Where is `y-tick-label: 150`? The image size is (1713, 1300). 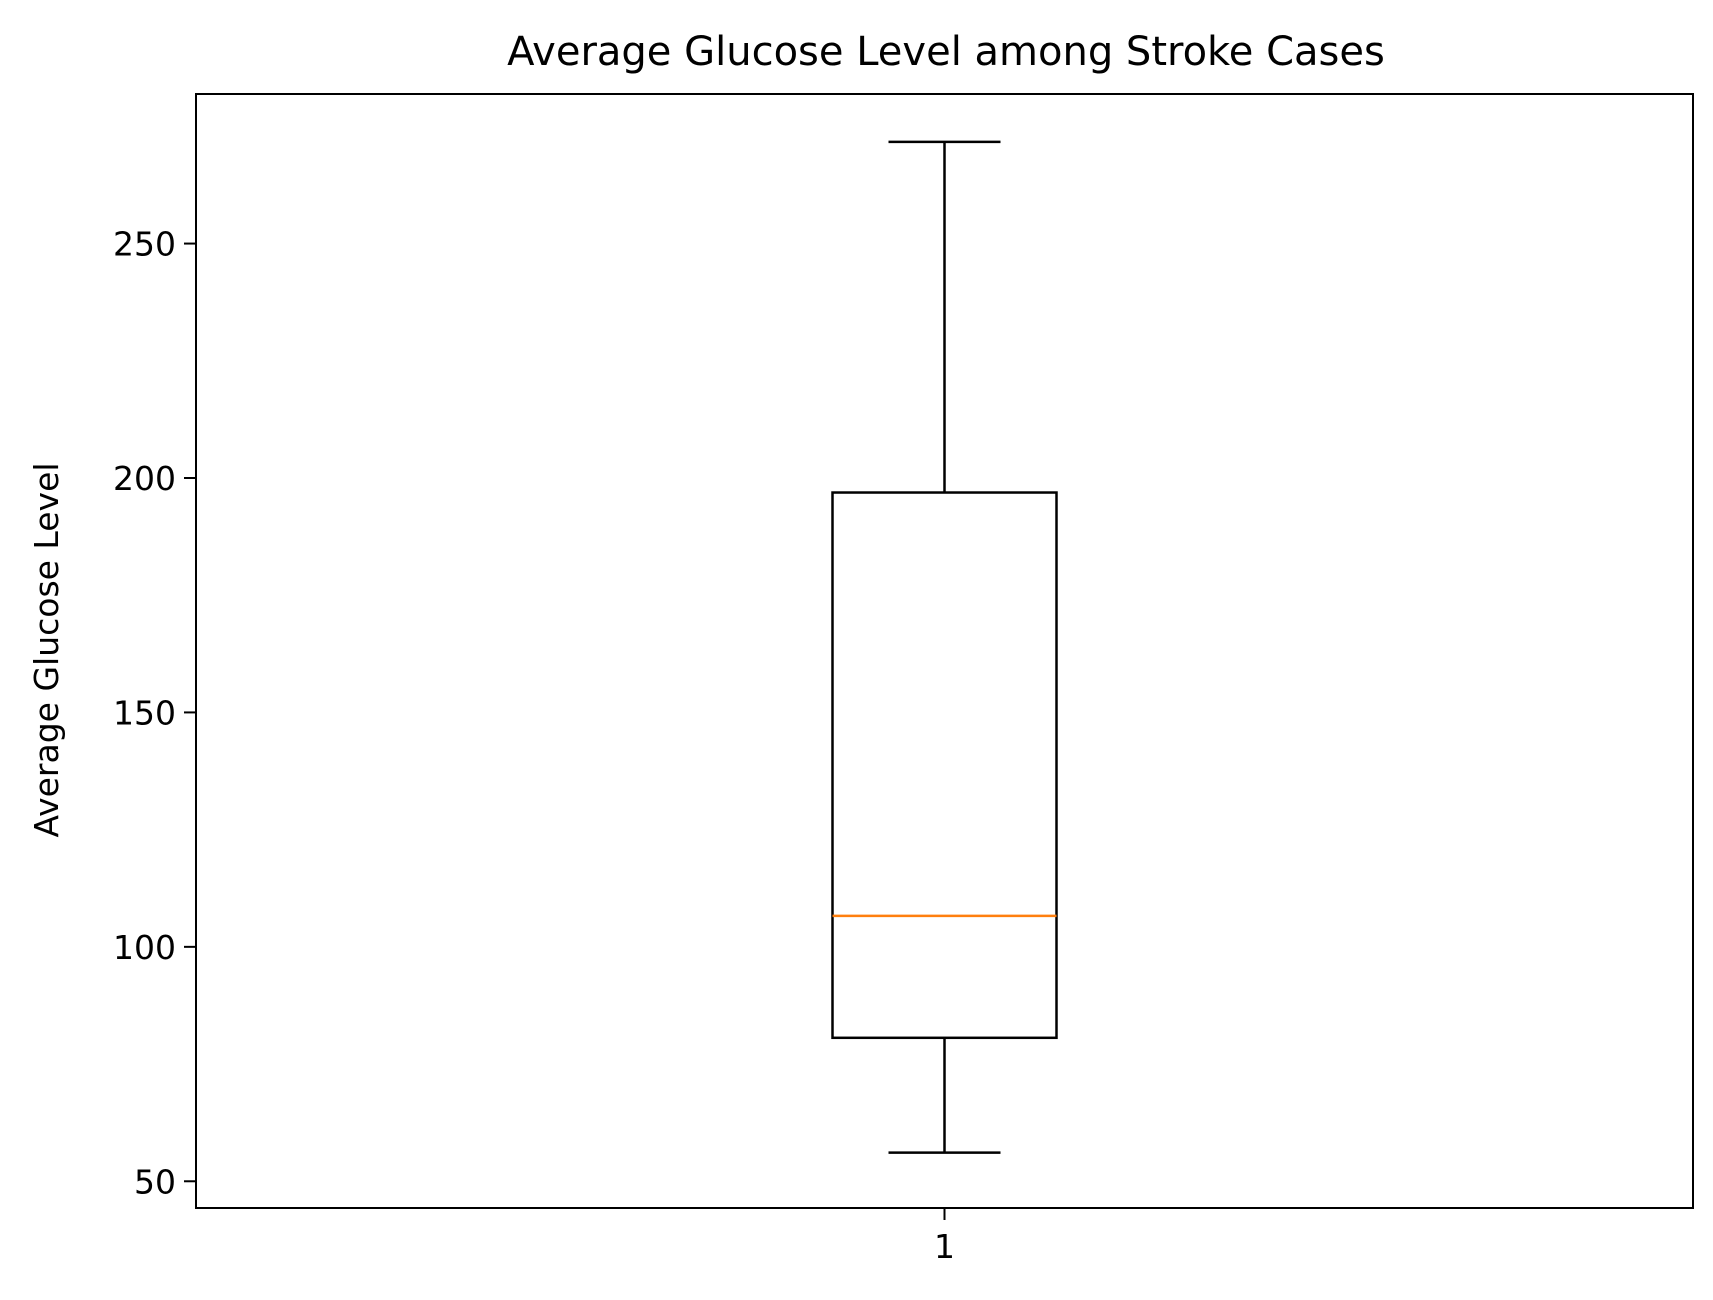
y-tick-label: 150 is located at coordinates (144, 712).